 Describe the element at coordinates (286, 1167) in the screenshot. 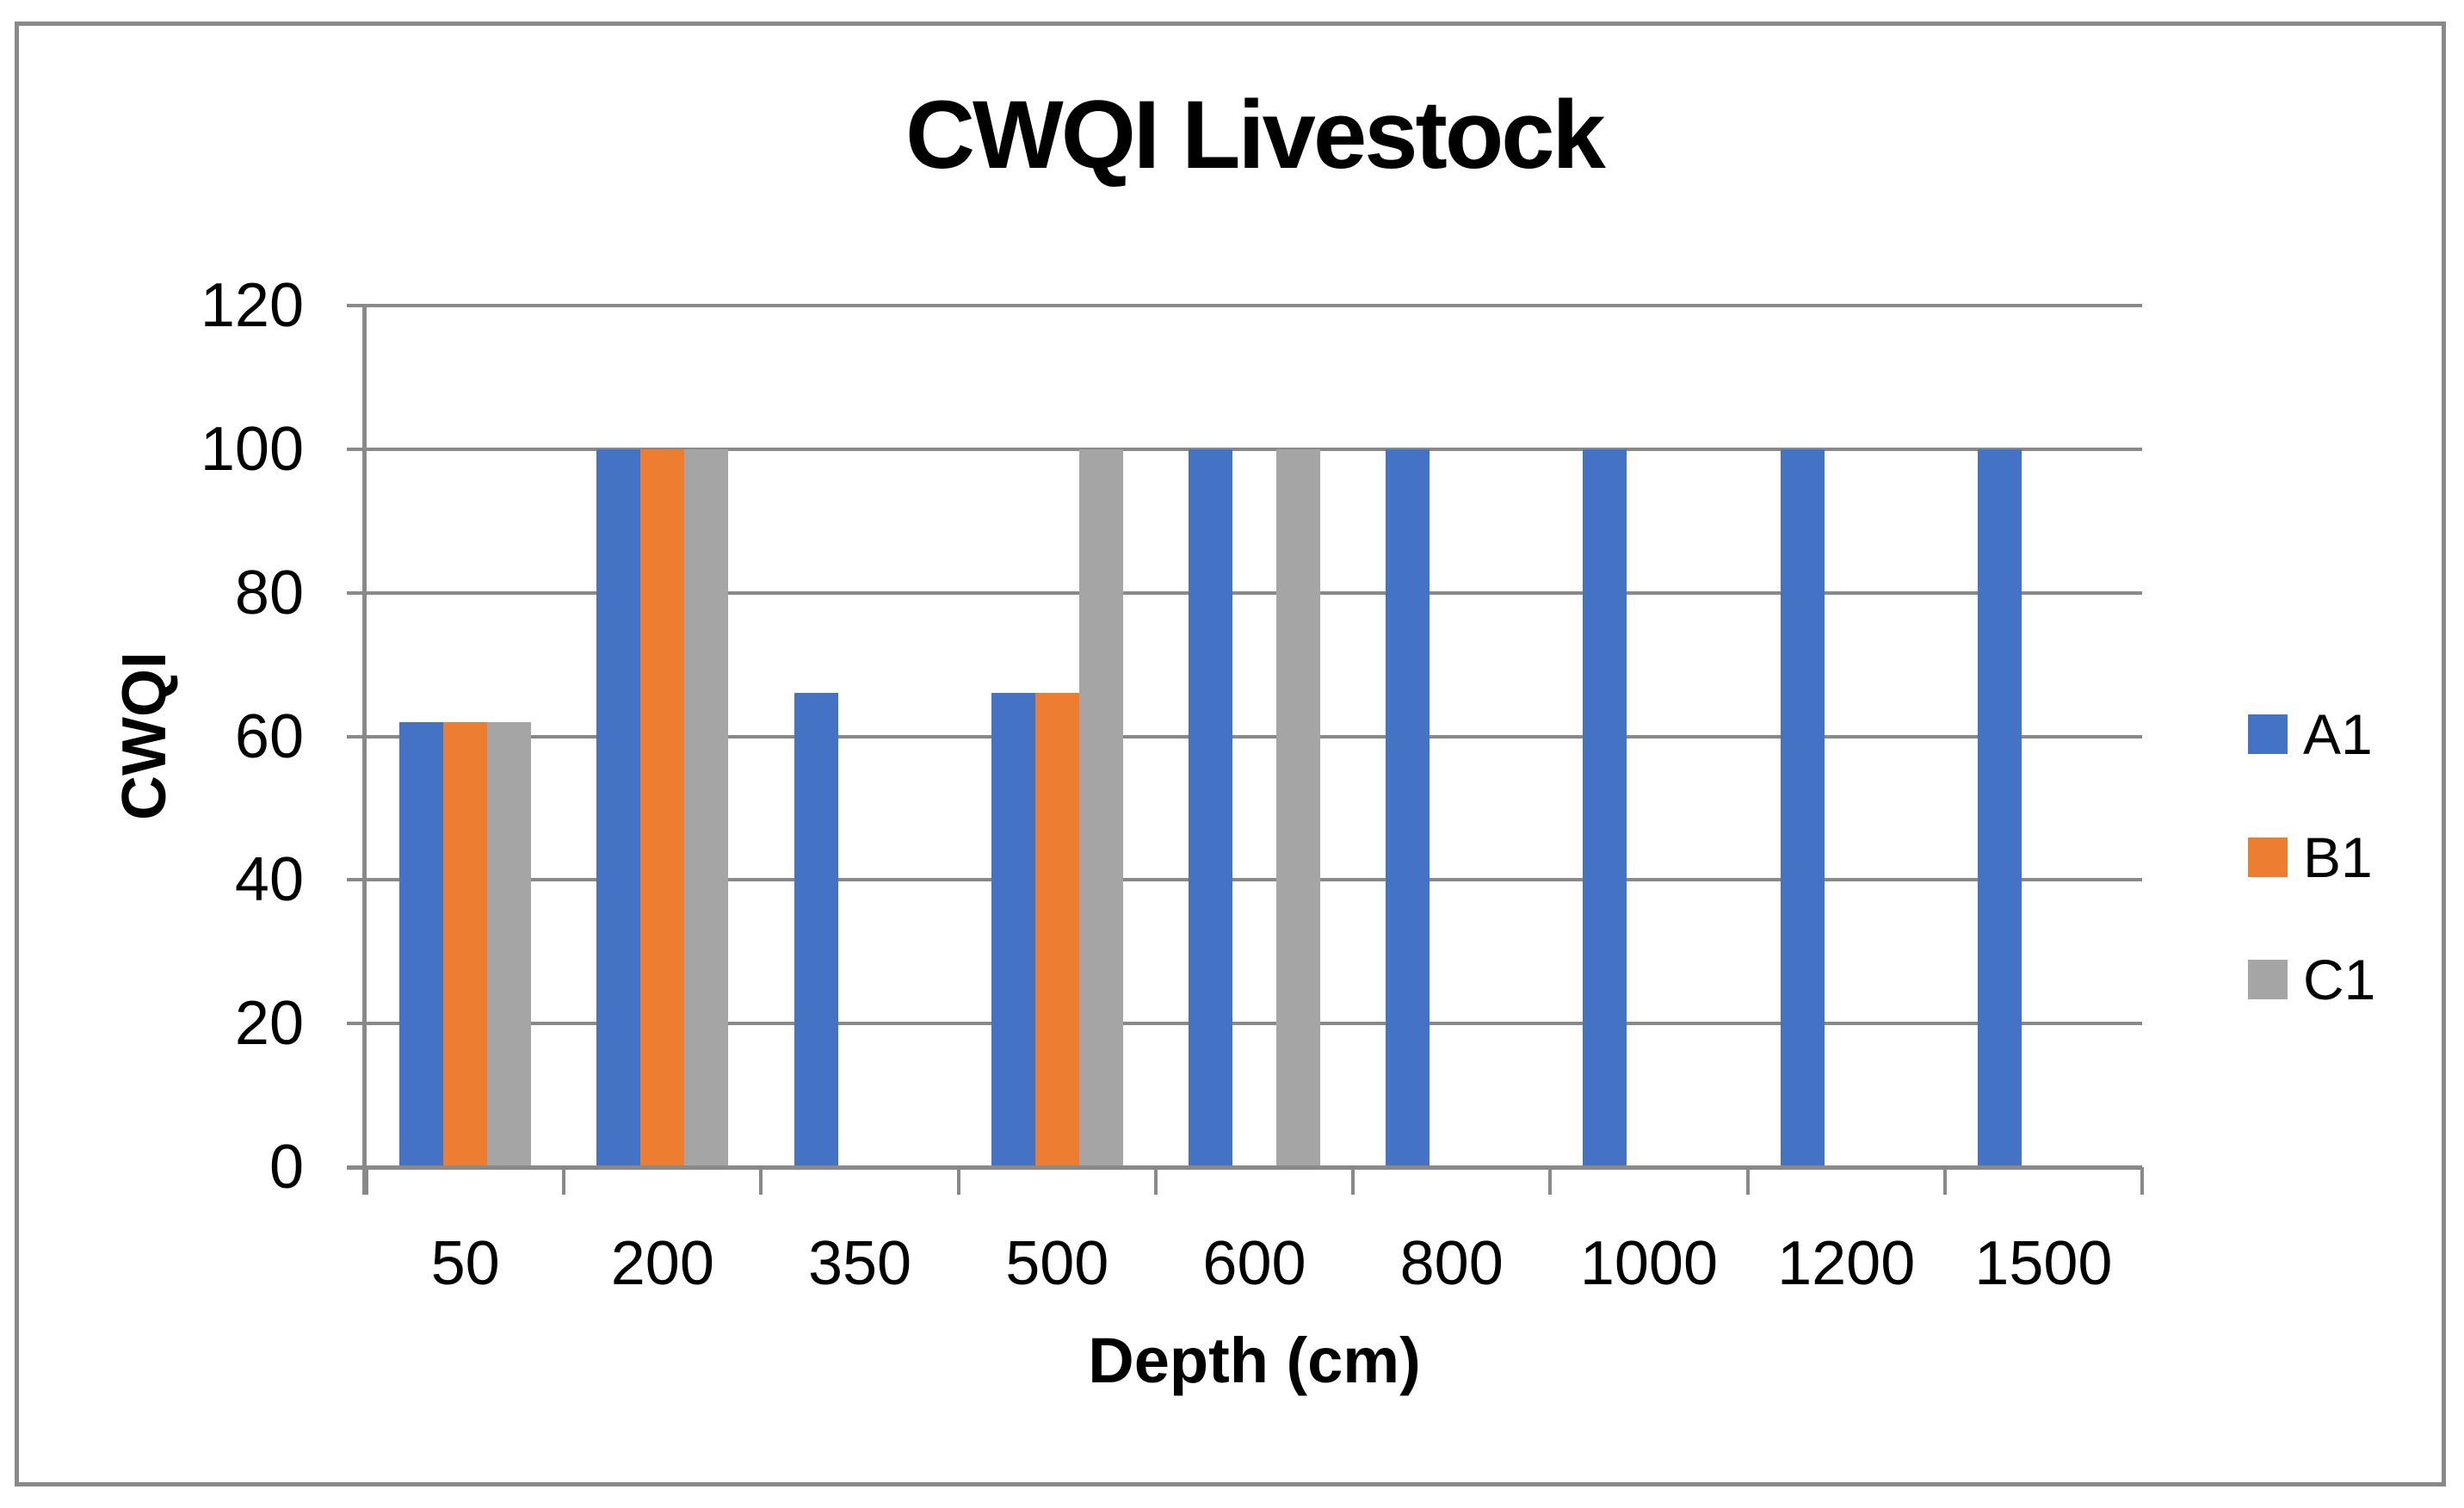

I see `y-tick-label-0: 0` at that location.